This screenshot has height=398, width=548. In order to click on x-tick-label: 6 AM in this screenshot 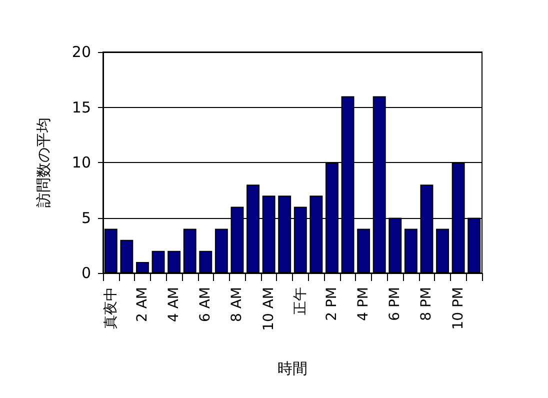, I will do `click(206, 304)`.